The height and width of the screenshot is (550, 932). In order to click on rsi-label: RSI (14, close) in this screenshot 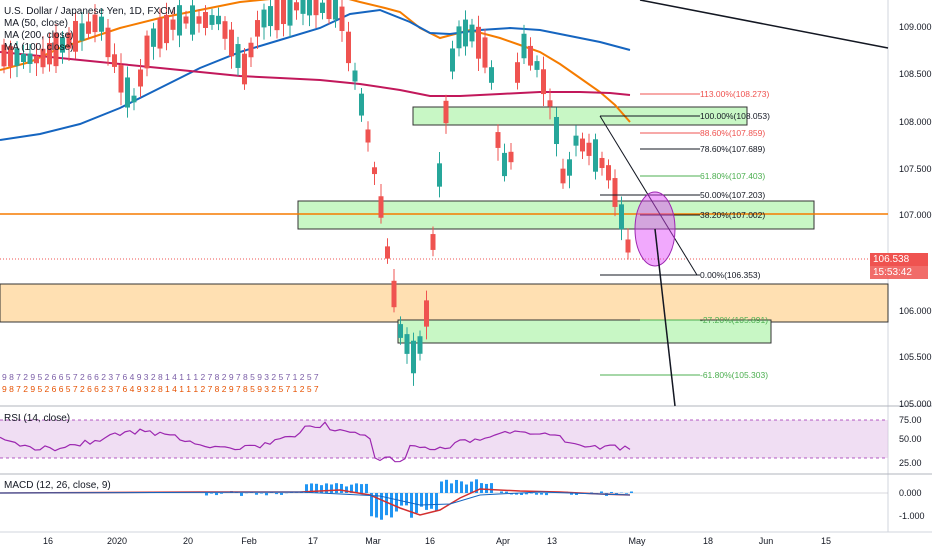, I will do `click(37, 418)`.